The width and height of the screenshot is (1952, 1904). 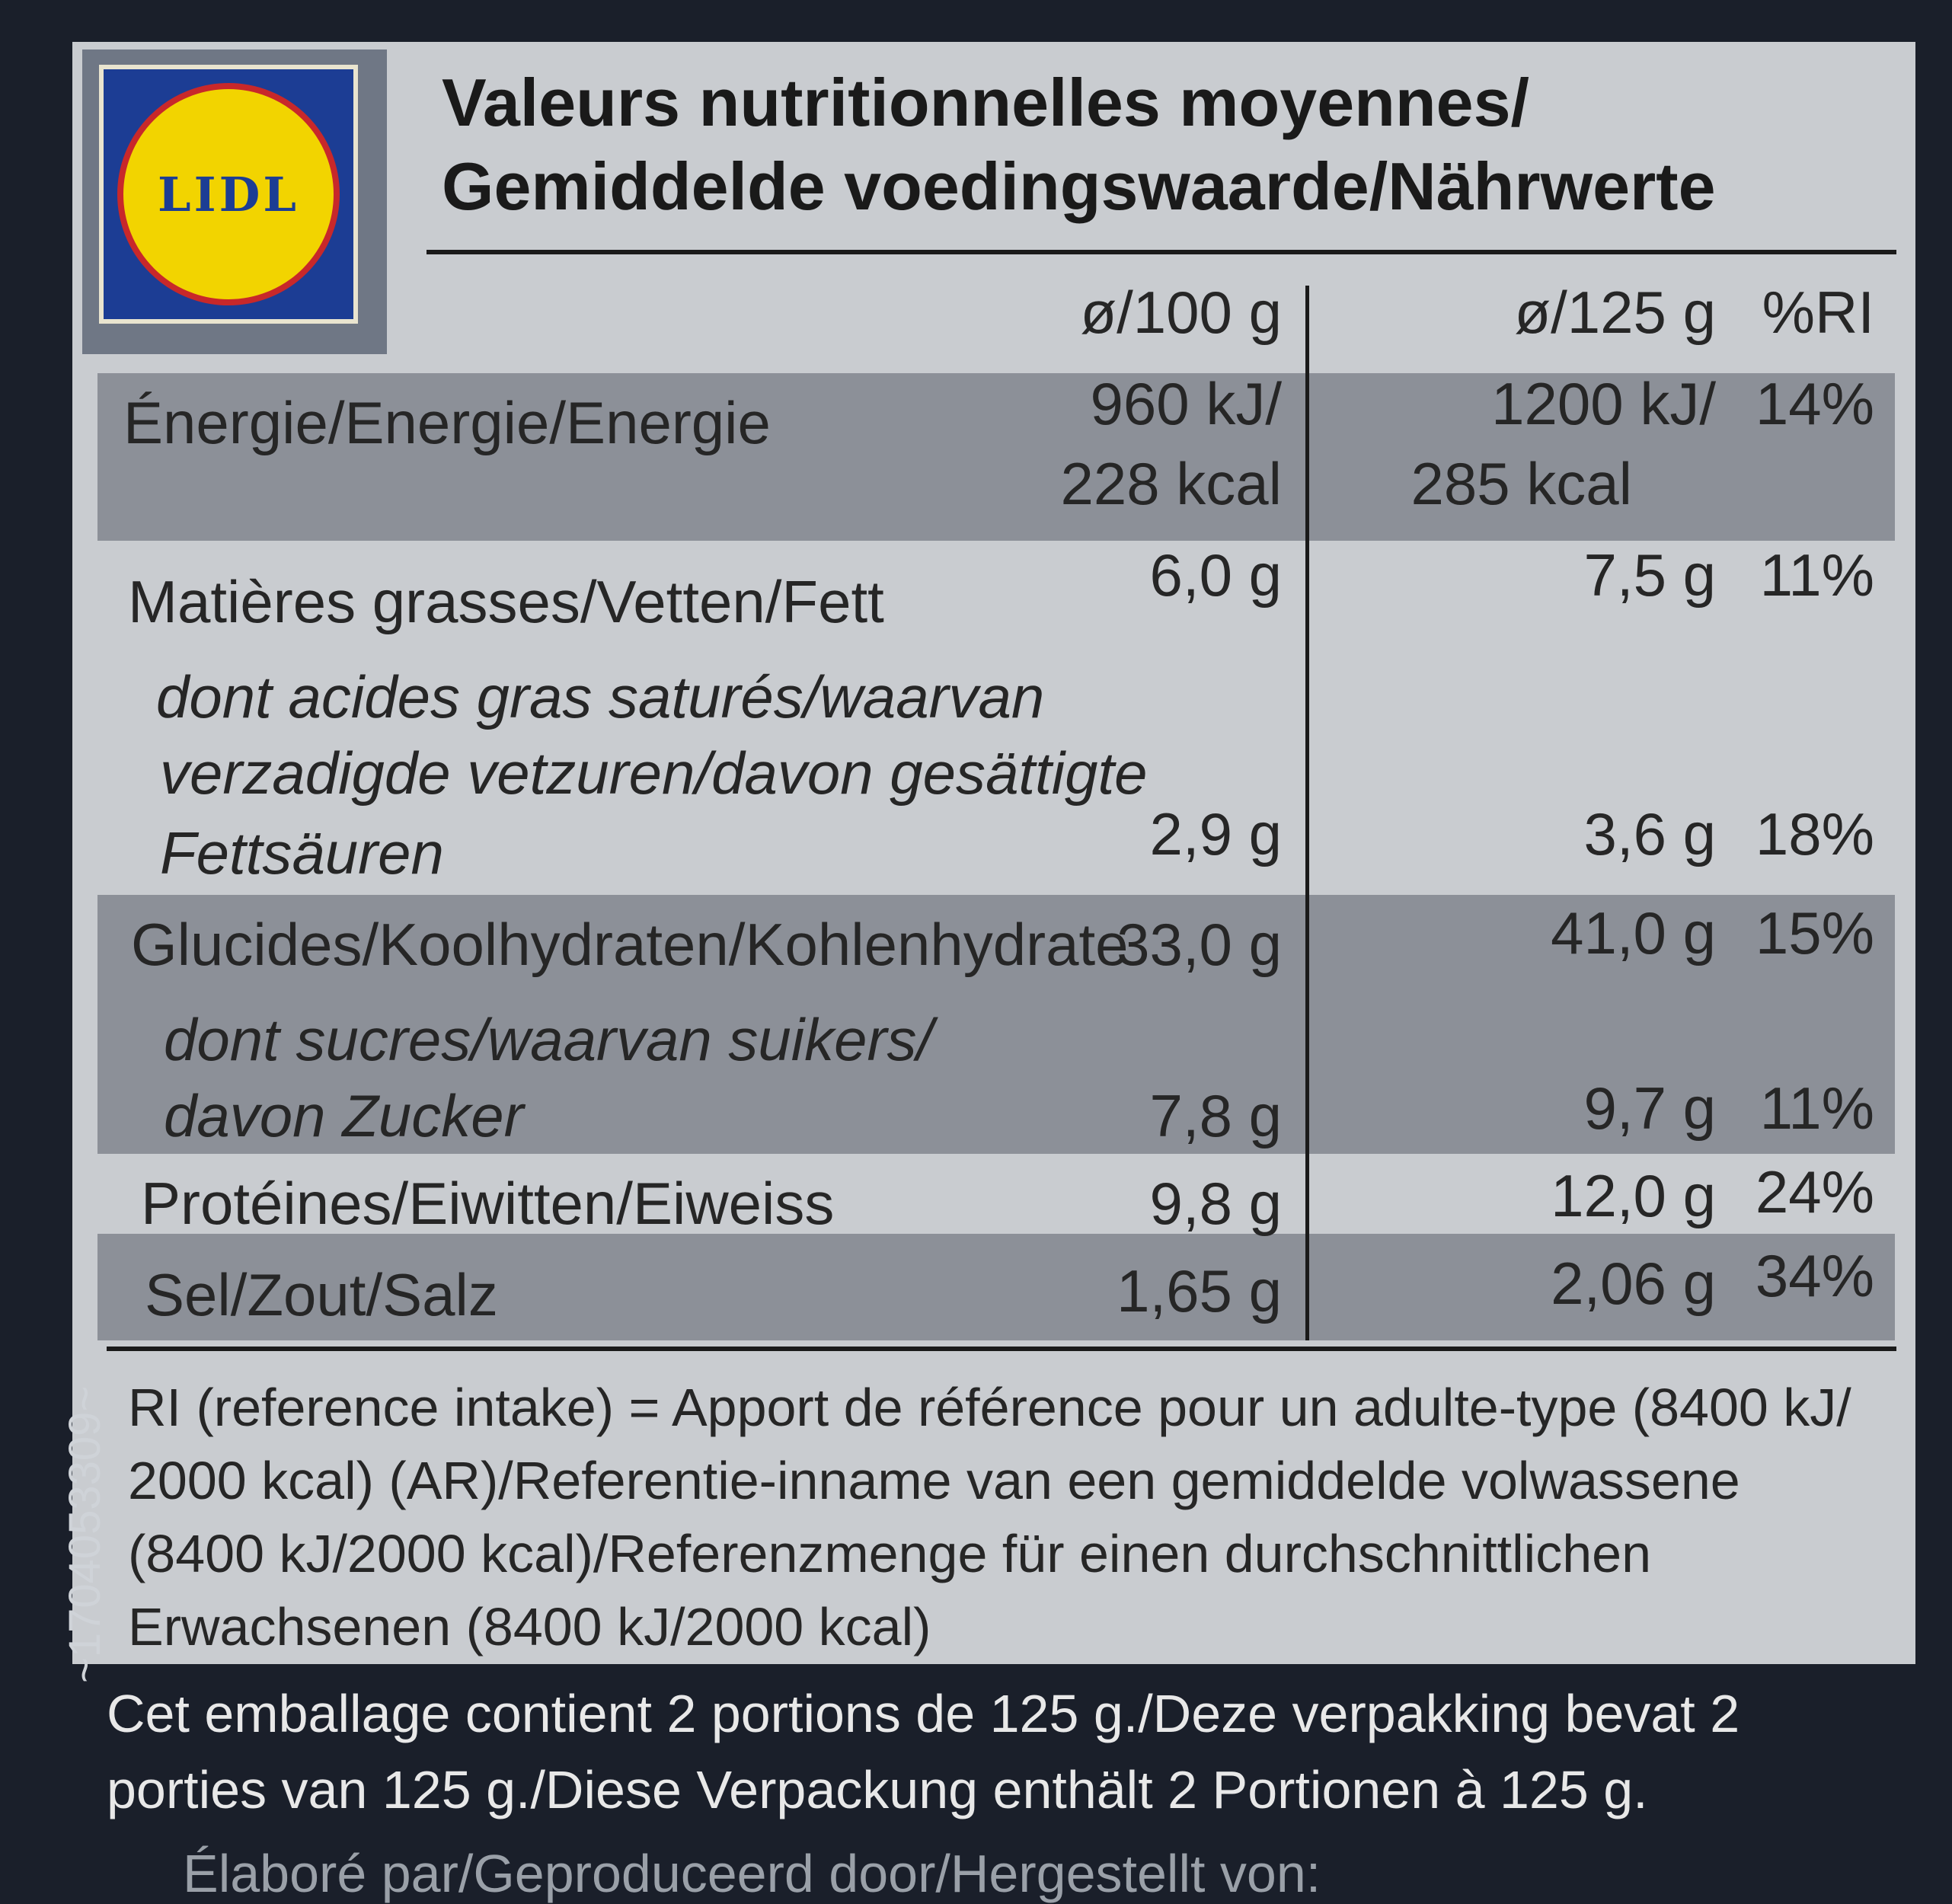 What do you see at coordinates (654, 773) in the screenshot?
I see `row-saturates-label-2: verzadigde vetzuren/davon gesättigte` at bounding box center [654, 773].